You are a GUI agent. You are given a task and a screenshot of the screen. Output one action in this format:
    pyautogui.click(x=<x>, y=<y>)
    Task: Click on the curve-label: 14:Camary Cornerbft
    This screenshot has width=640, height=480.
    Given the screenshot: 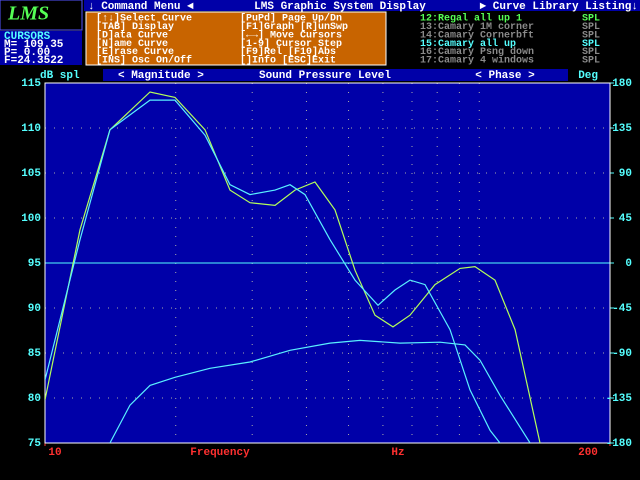 What is the action you would take?
    pyautogui.click(x=477, y=35)
    